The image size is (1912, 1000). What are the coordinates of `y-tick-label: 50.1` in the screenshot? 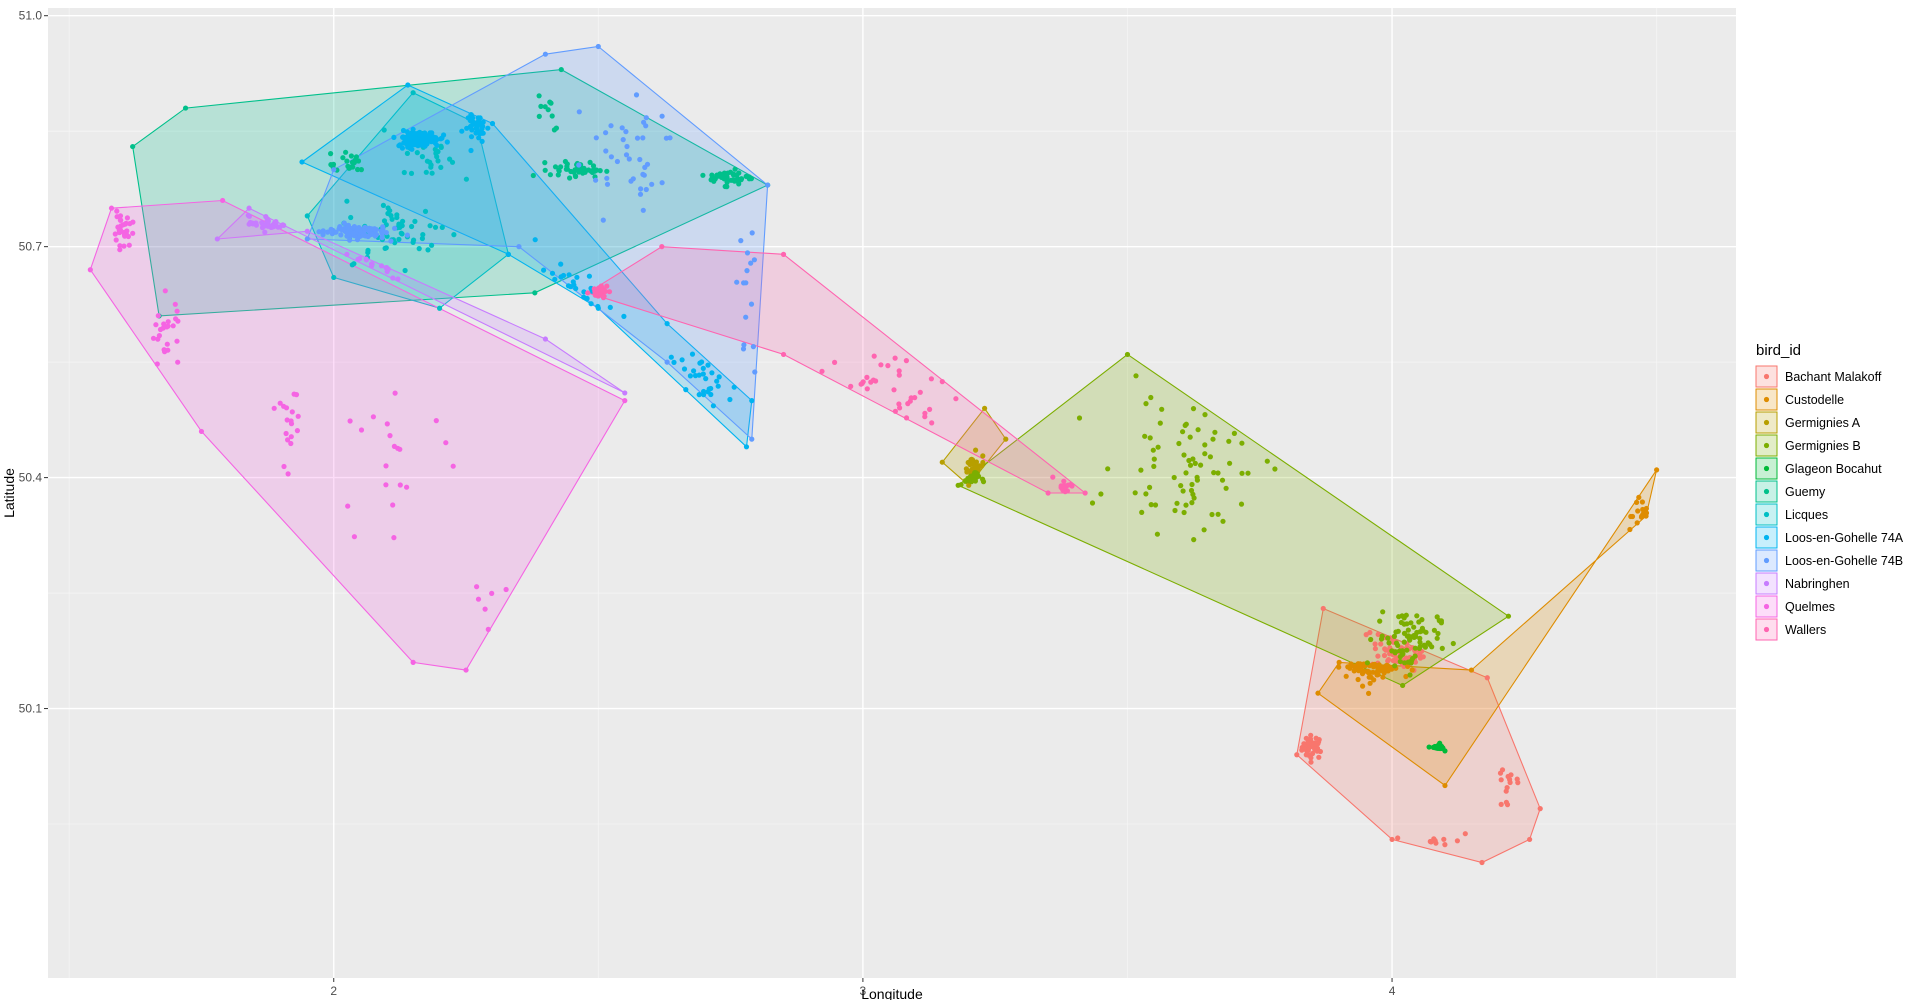 It's located at (31, 709).